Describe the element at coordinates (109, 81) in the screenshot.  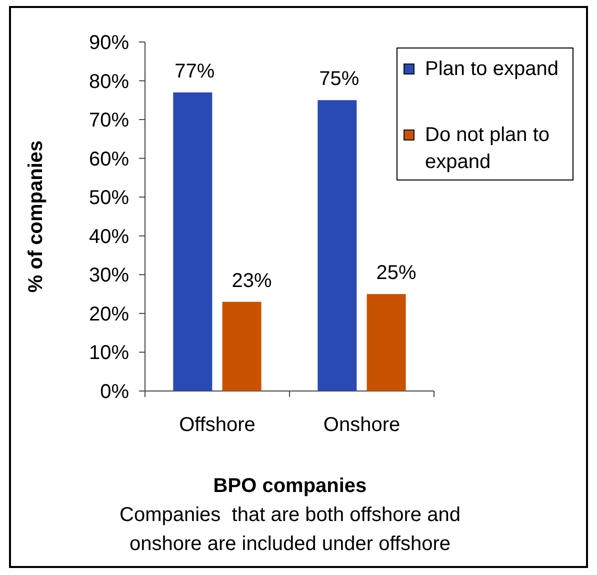
I see `y-tick-label: 80%` at that location.